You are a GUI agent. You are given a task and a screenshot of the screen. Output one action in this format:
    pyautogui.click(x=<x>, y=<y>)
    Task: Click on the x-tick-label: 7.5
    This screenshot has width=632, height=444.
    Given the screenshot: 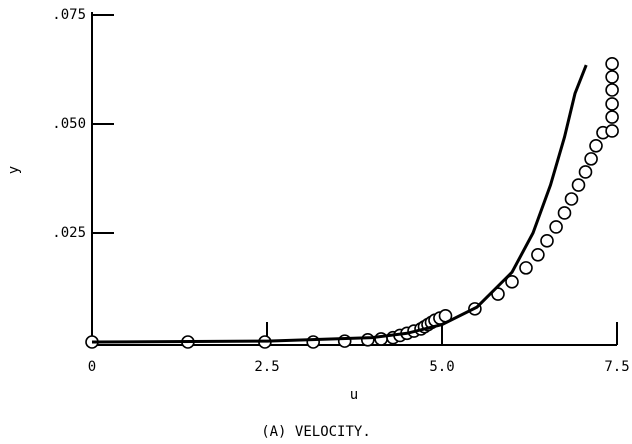 What is the action you would take?
    pyautogui.click(x=616, y=367)
    